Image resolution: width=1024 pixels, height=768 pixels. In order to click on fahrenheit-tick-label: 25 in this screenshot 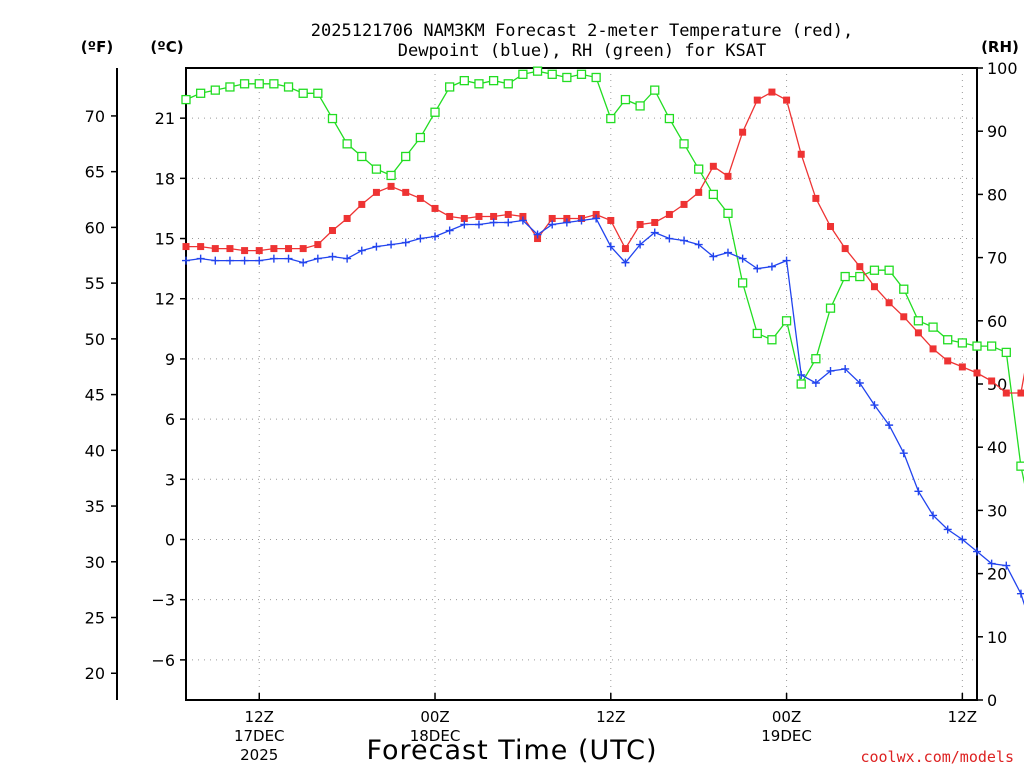, I will do `click(95, 618)`.